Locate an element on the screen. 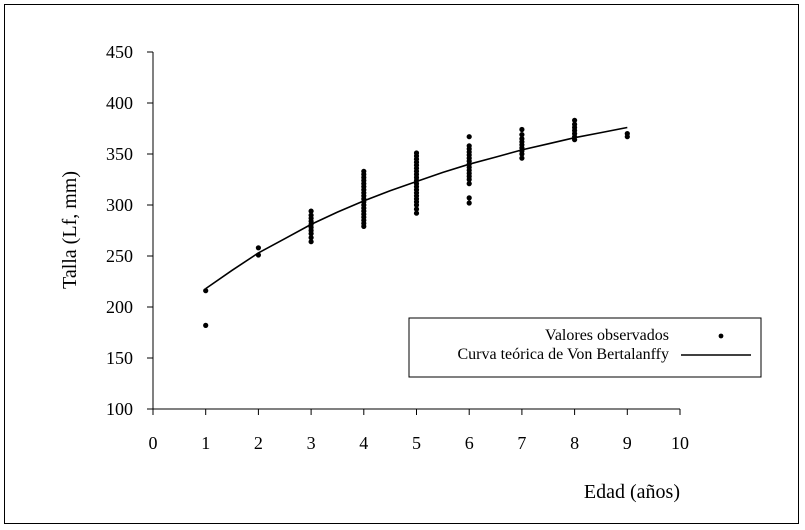 The width and height of the screenshot is (805, 530). x-tick-label: 2 is located at coordinates (258, 443).